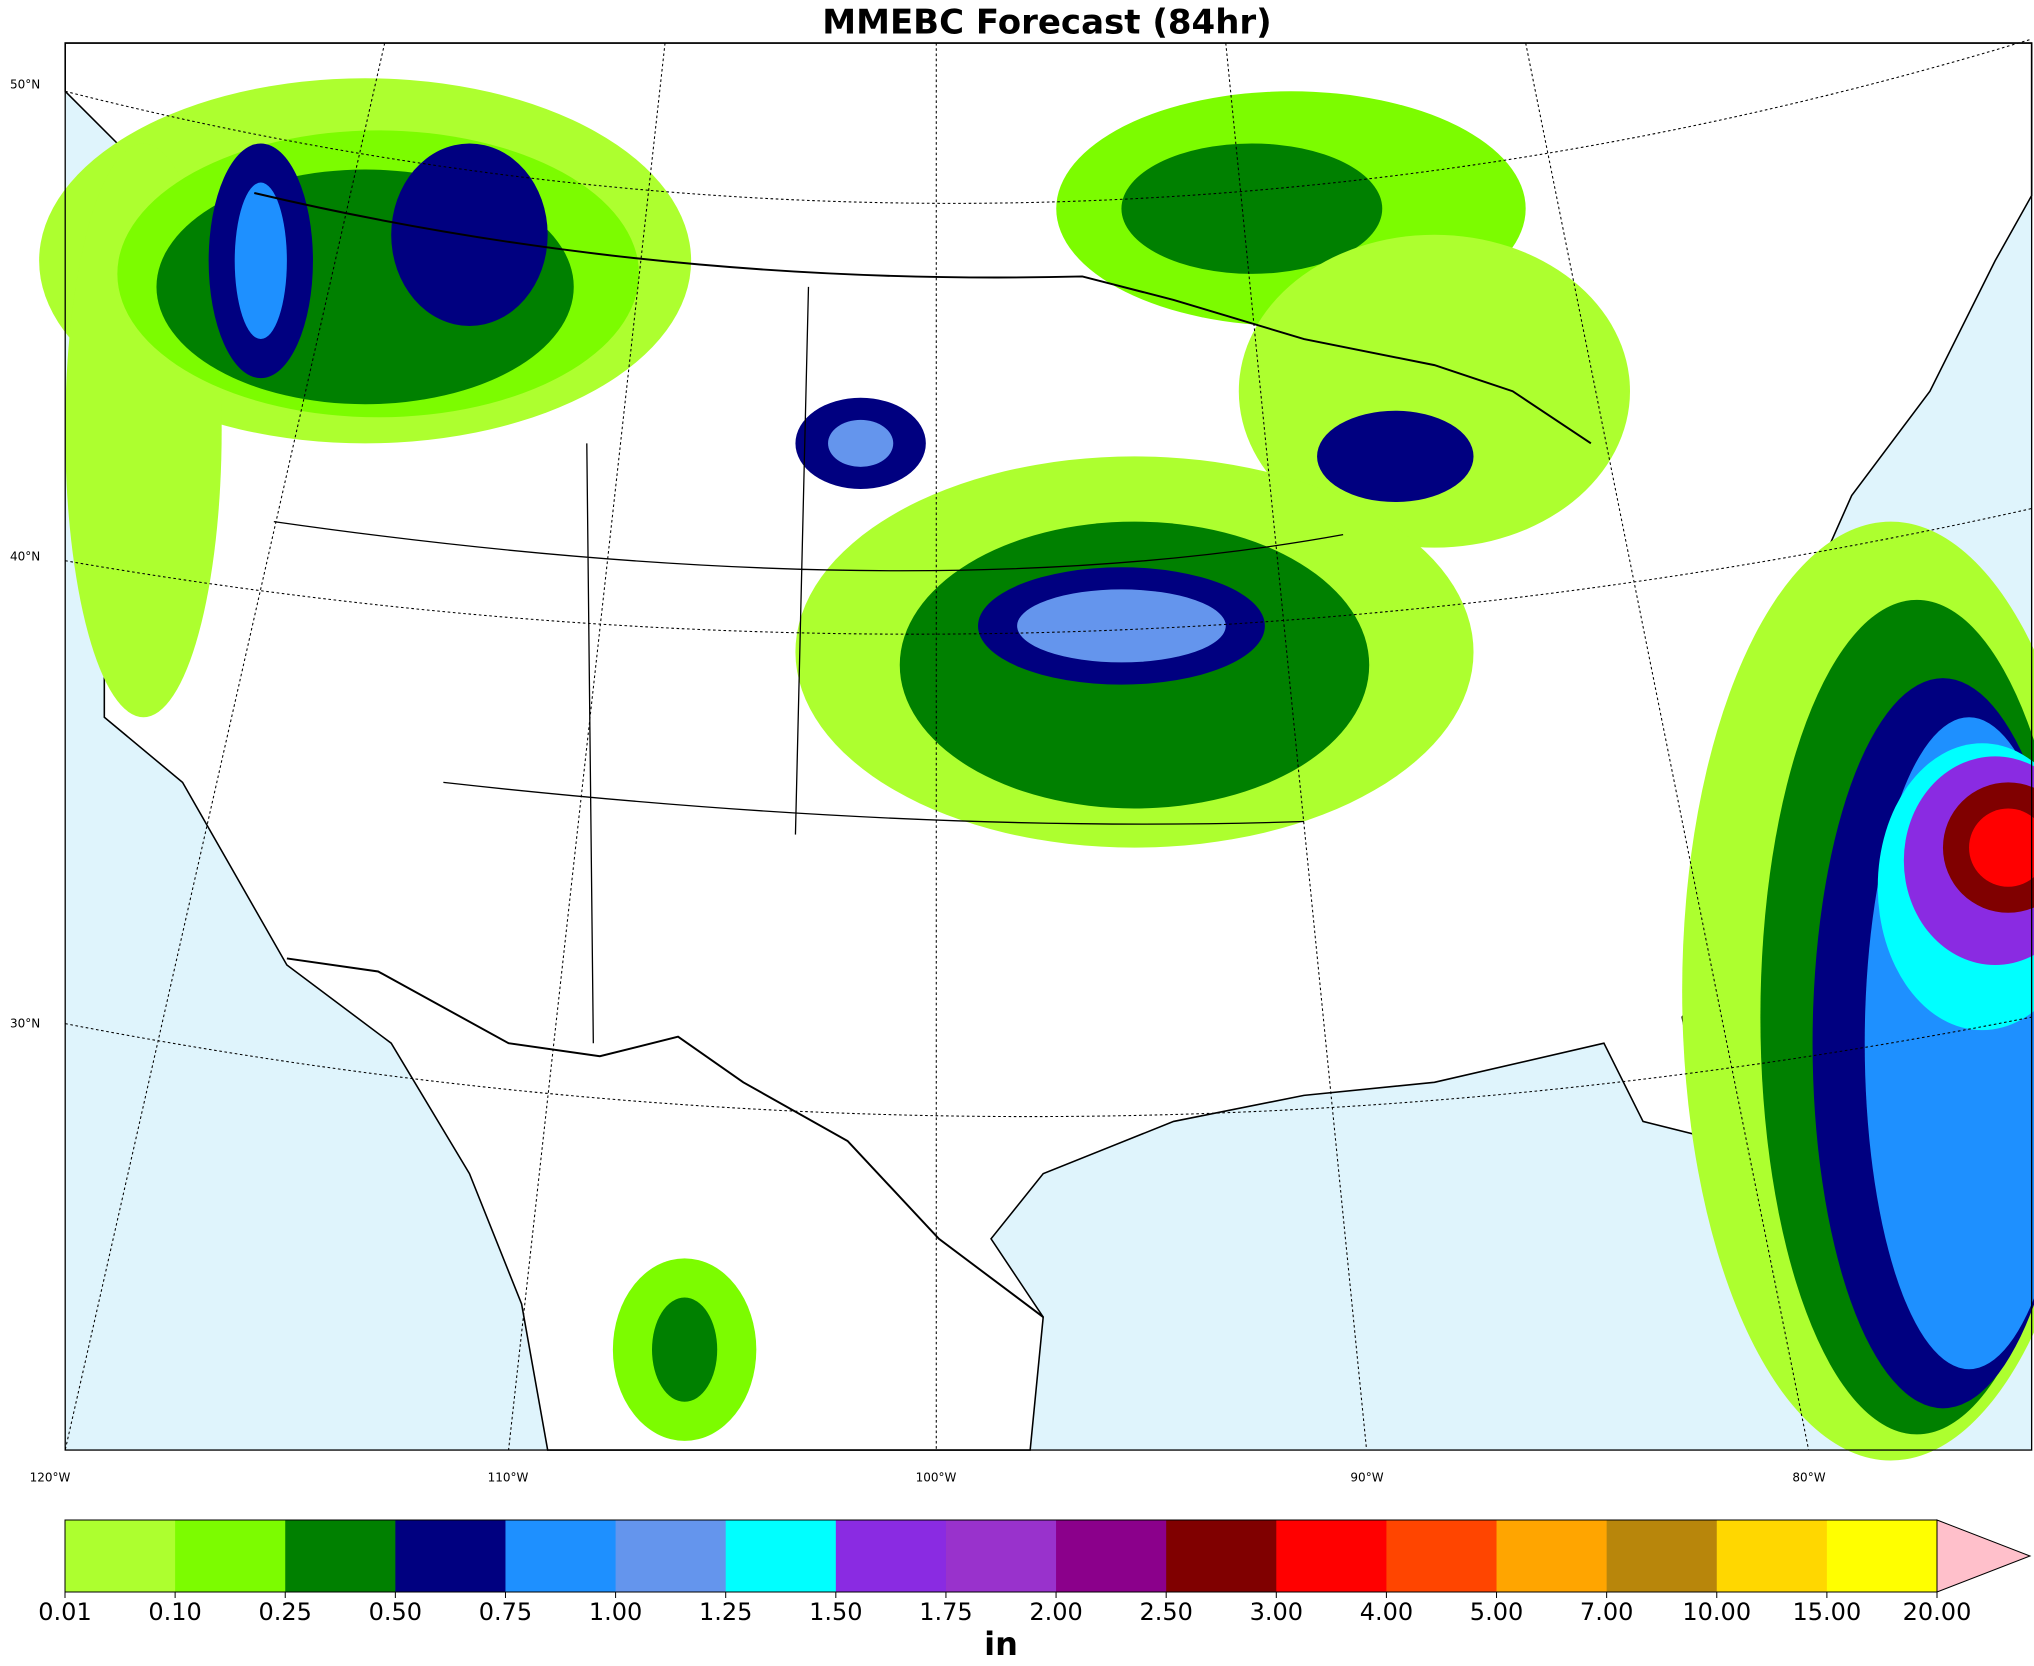  I want to click on longitude-label: 80°W, so click(1808, 1478).